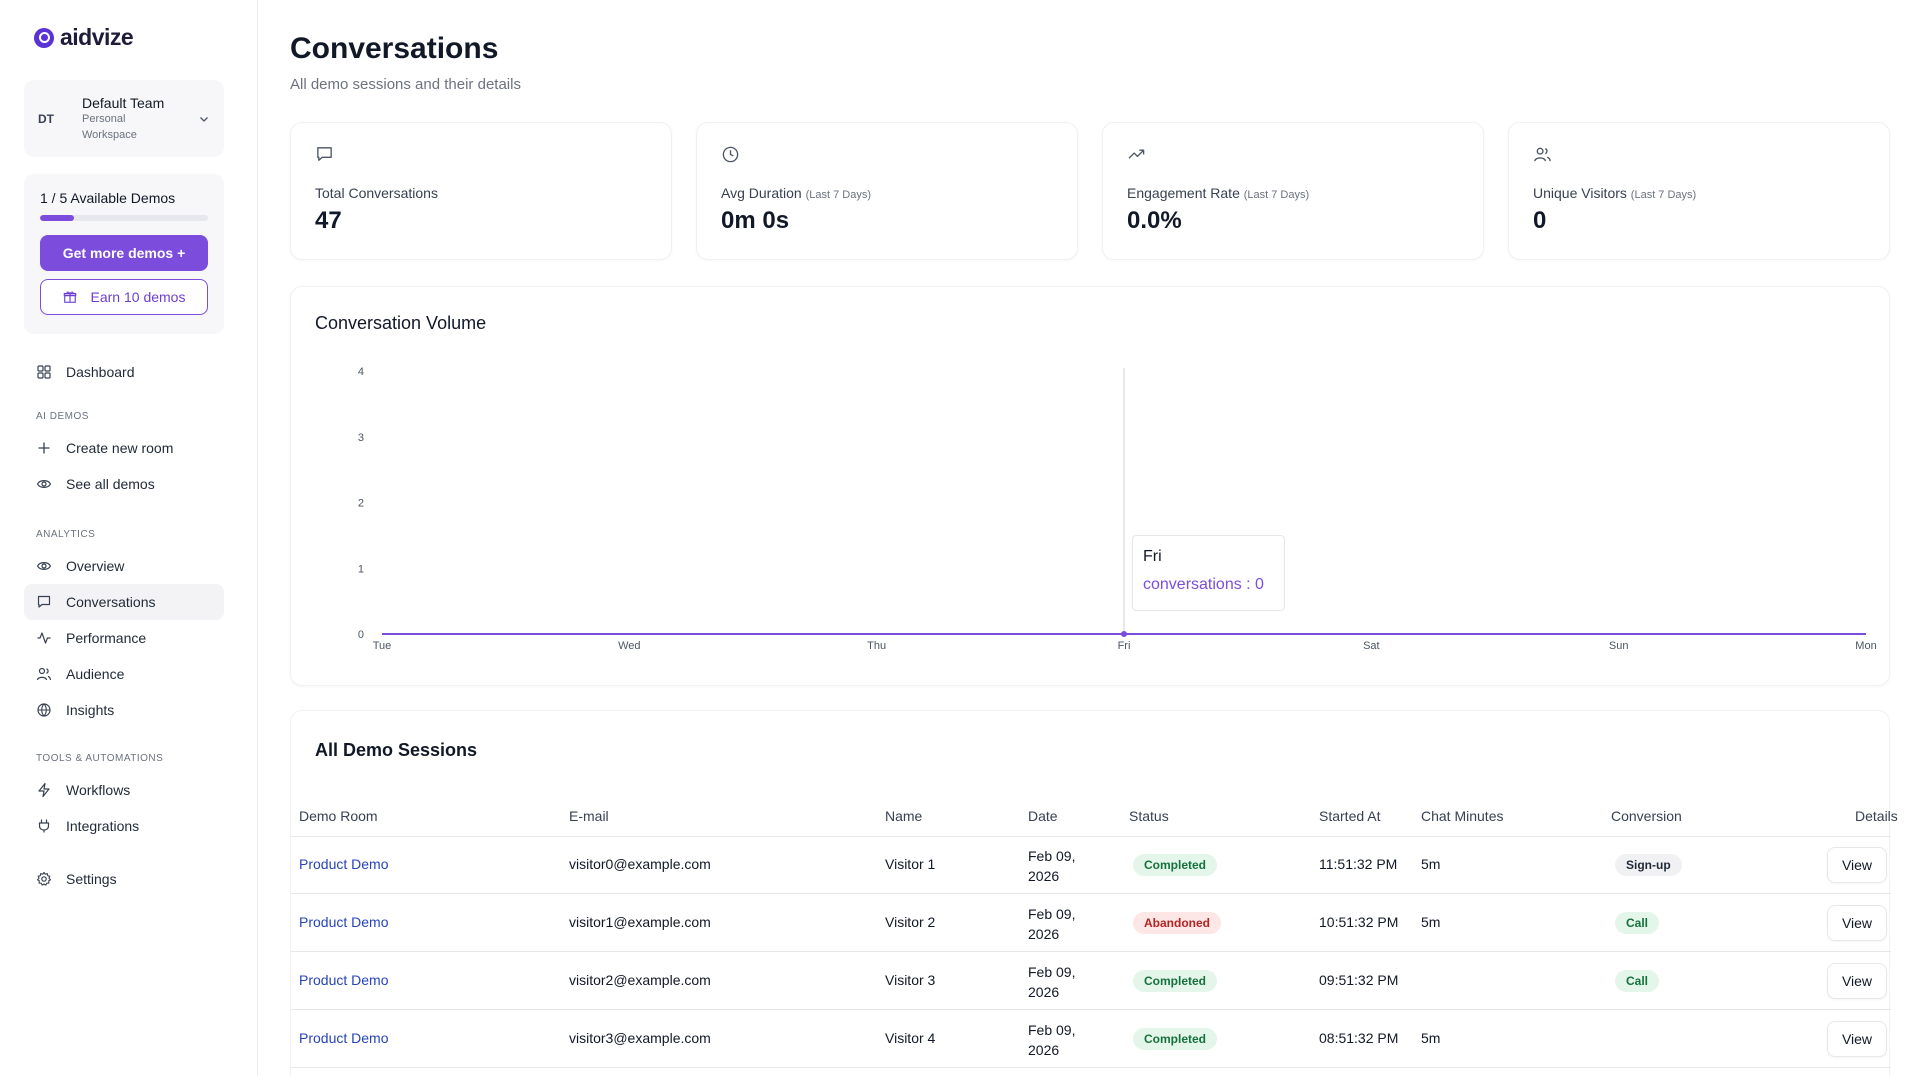 This screenshot has height=1076, width=1912. I want to click on sidebar-item-audience: Audience, so click(124, 674).